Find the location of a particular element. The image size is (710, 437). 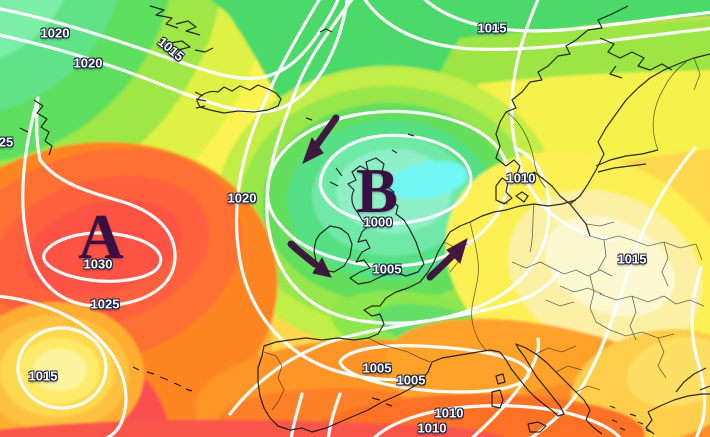

wind-arrow-northeast is located at coordinates (447, 259).